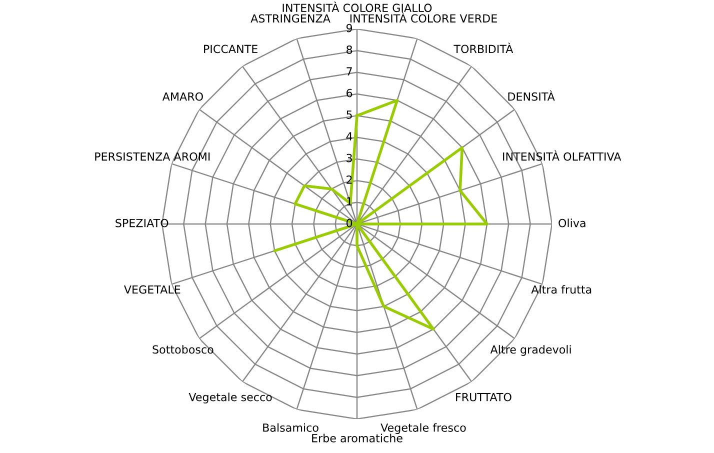  What do you see at coordinates (152, 156) in the screenshot?
I see `spoke-label: PERSISTENZA AROMI` at bounding box center [152, 156].